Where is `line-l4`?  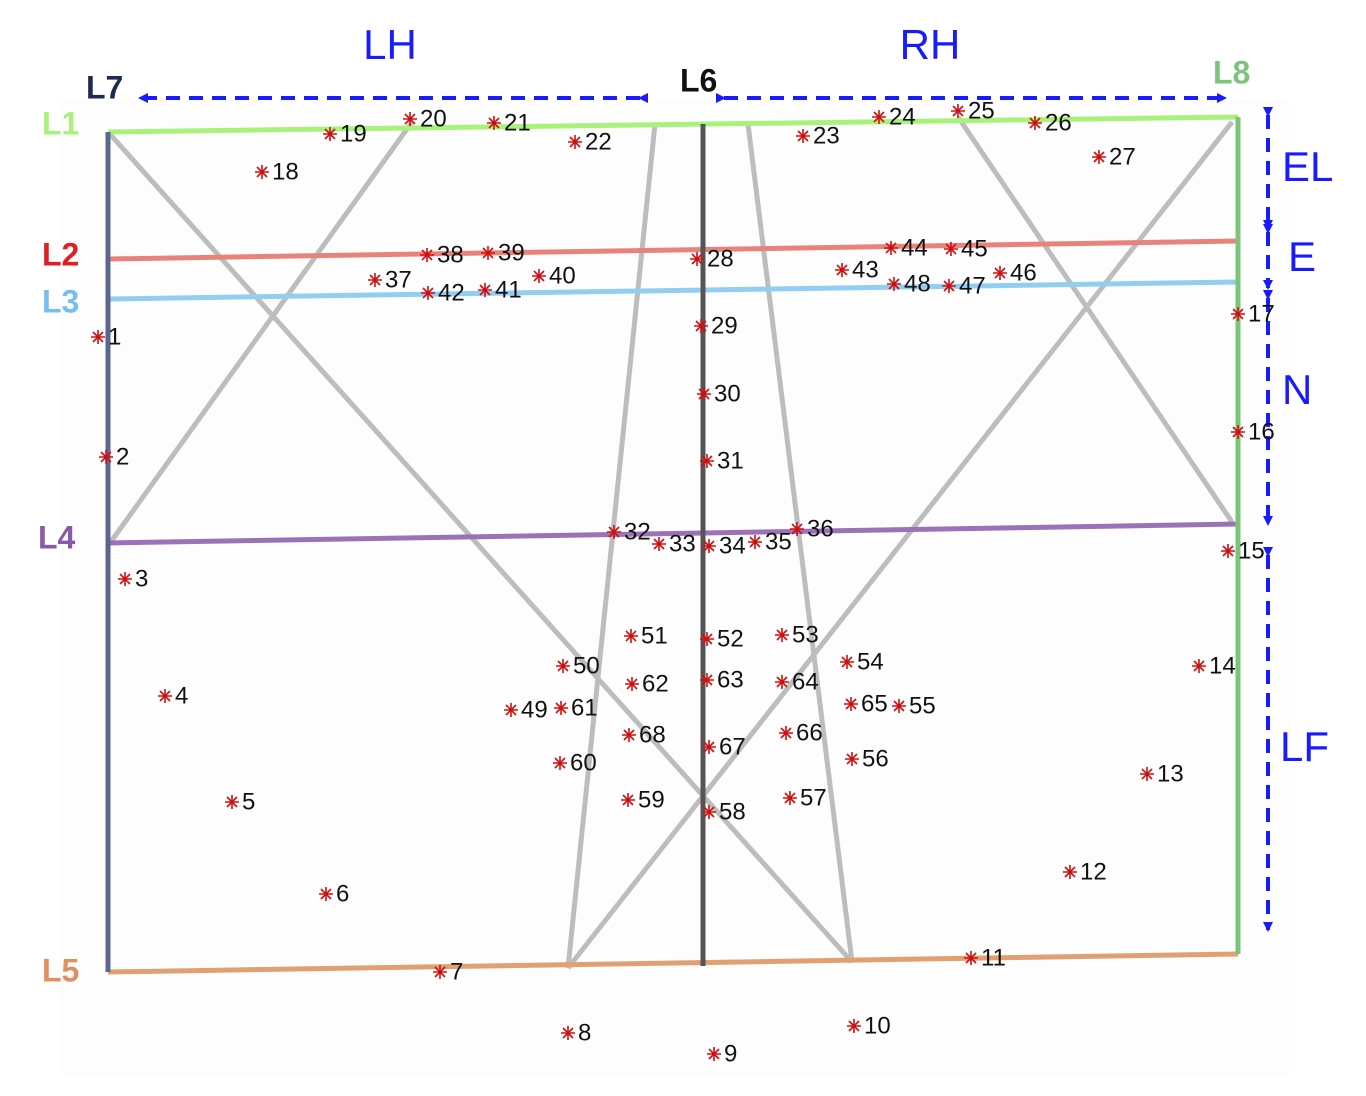 line-l4 is located at coordinates (673, 533).